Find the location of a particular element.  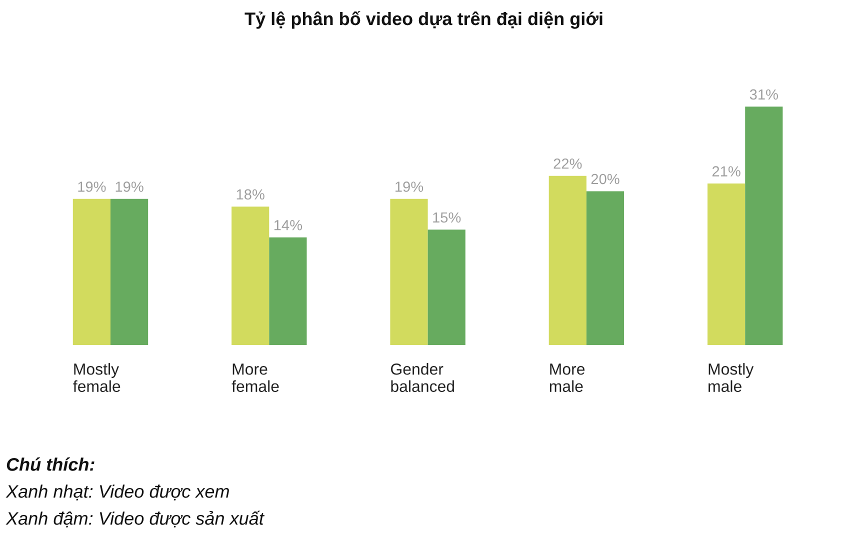

data-label: 31% is located at coordinates (764, 94).